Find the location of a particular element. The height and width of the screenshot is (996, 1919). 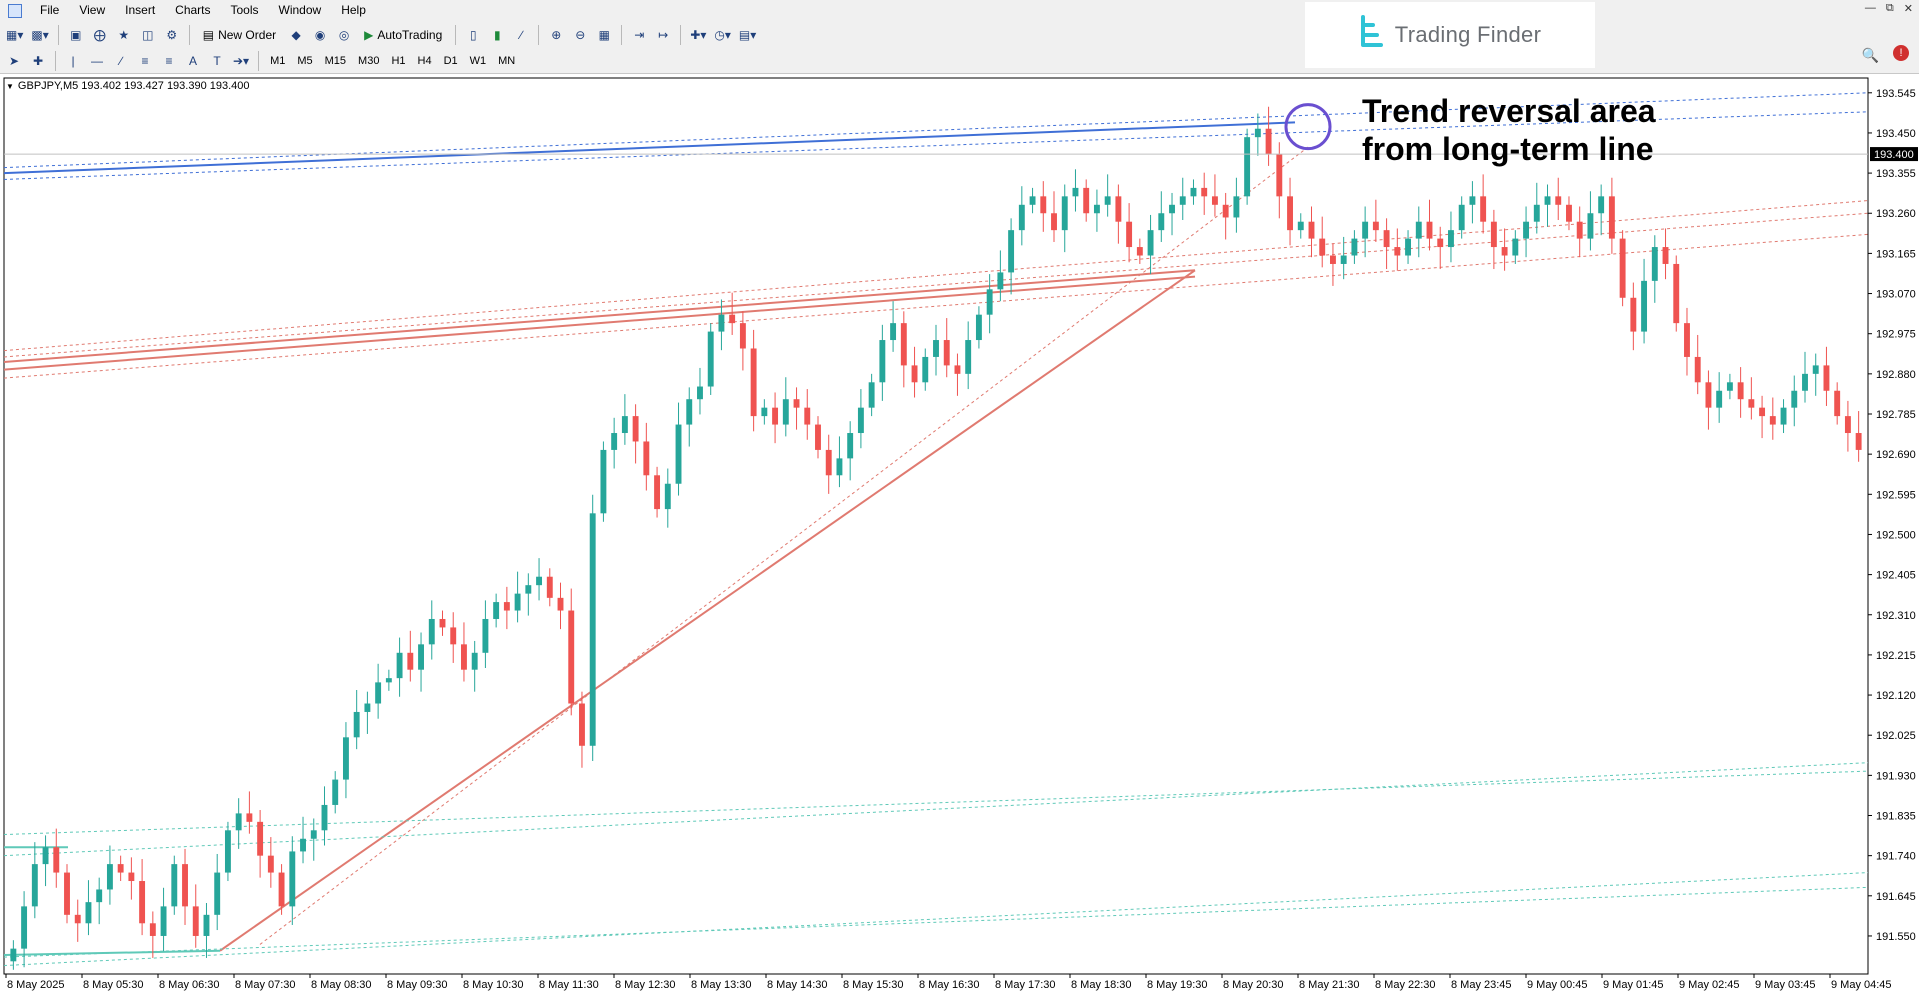

arrows-icon: ➔▾ is located at coordinates (241, 61).